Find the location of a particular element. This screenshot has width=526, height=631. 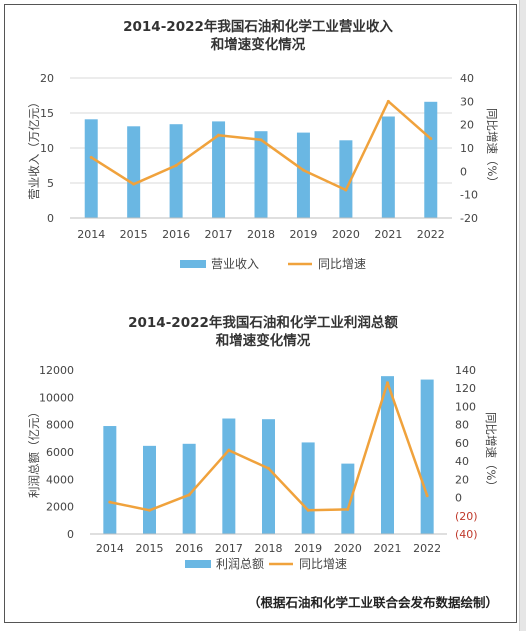

profit-xtick-label: 2019 is located at coordinates (308, 548).